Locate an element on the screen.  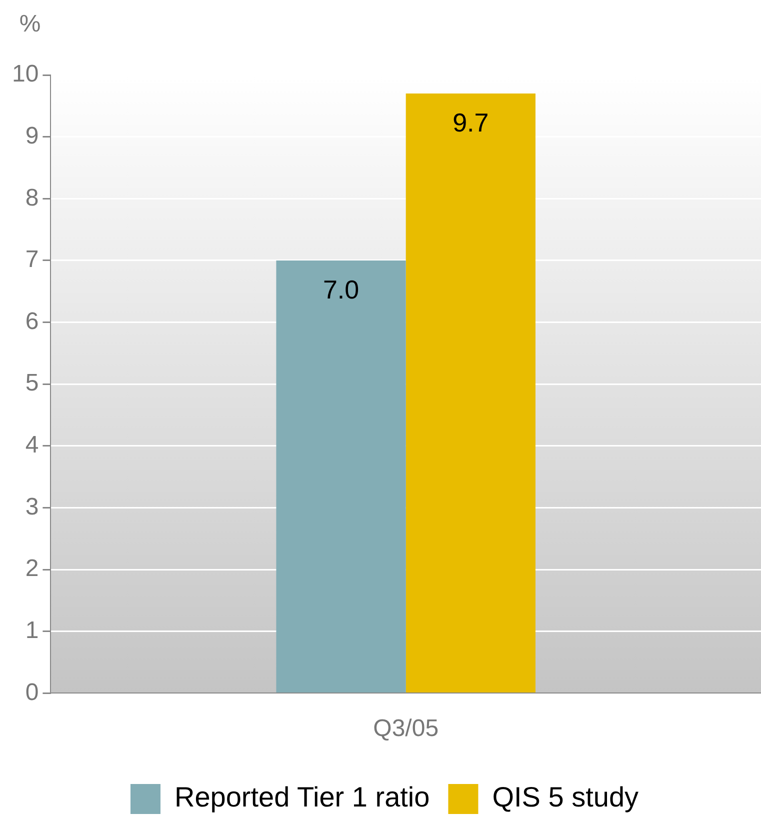
y-tick-label: 6 is located at coordinates (32, 321).